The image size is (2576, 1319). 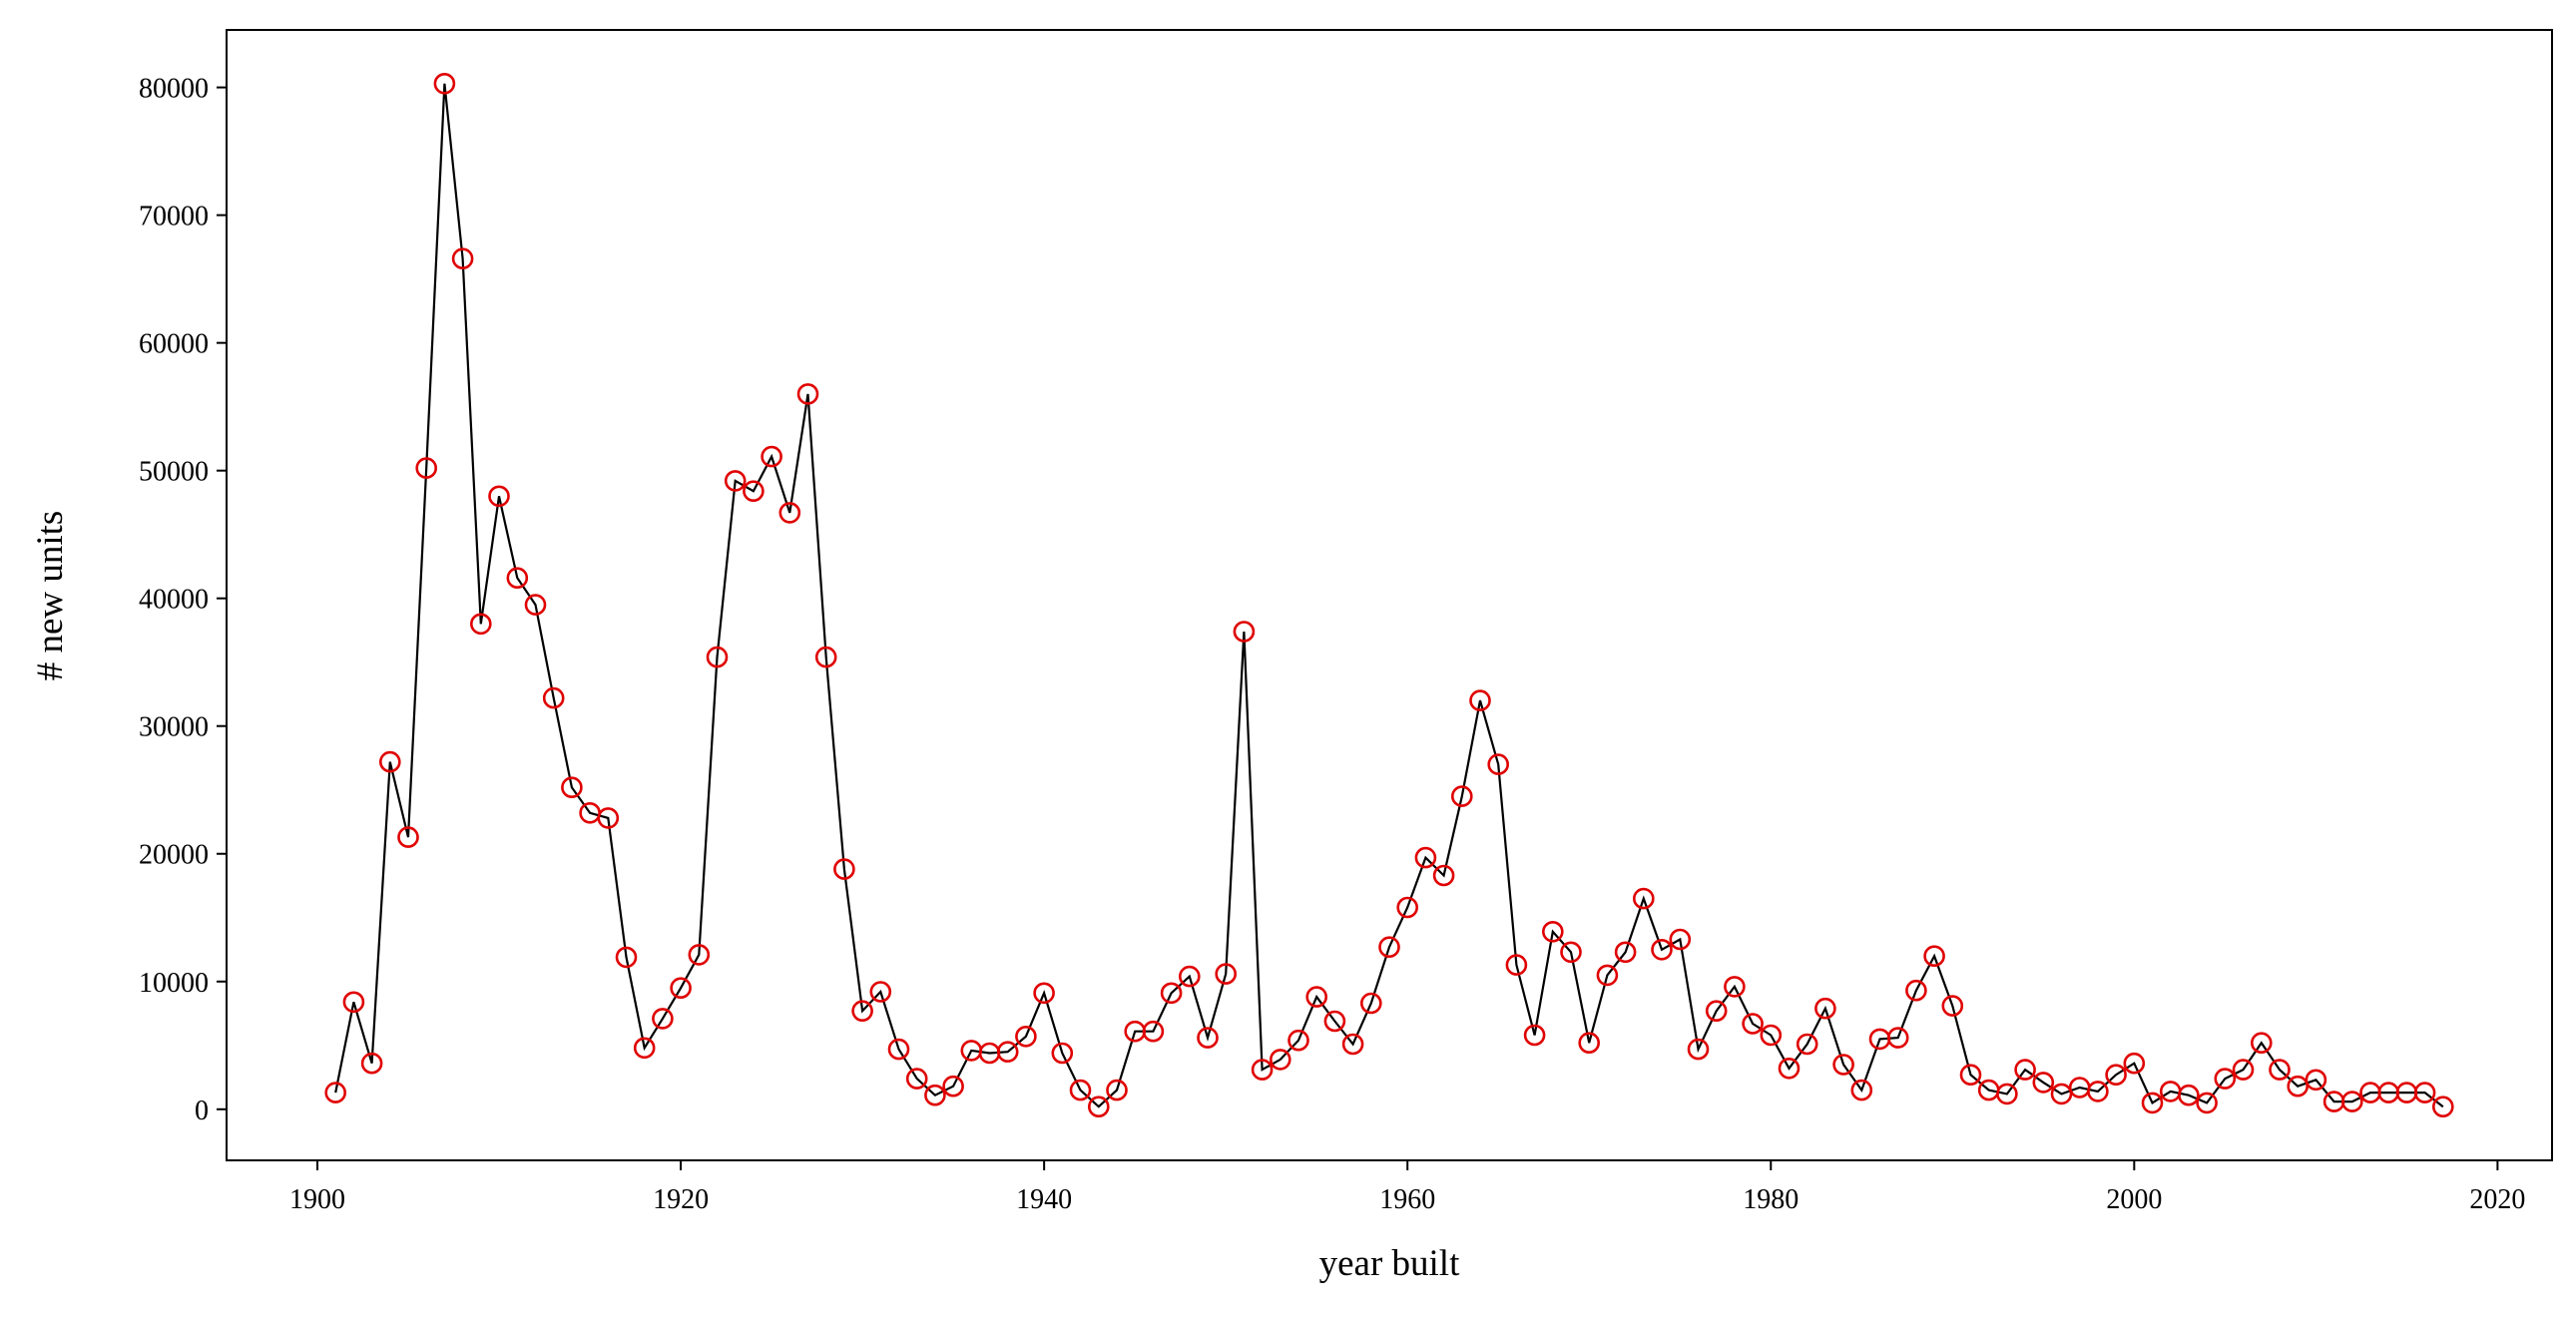 I want to click on x-tick-label: 1980, so click(x=1771, y=1199).